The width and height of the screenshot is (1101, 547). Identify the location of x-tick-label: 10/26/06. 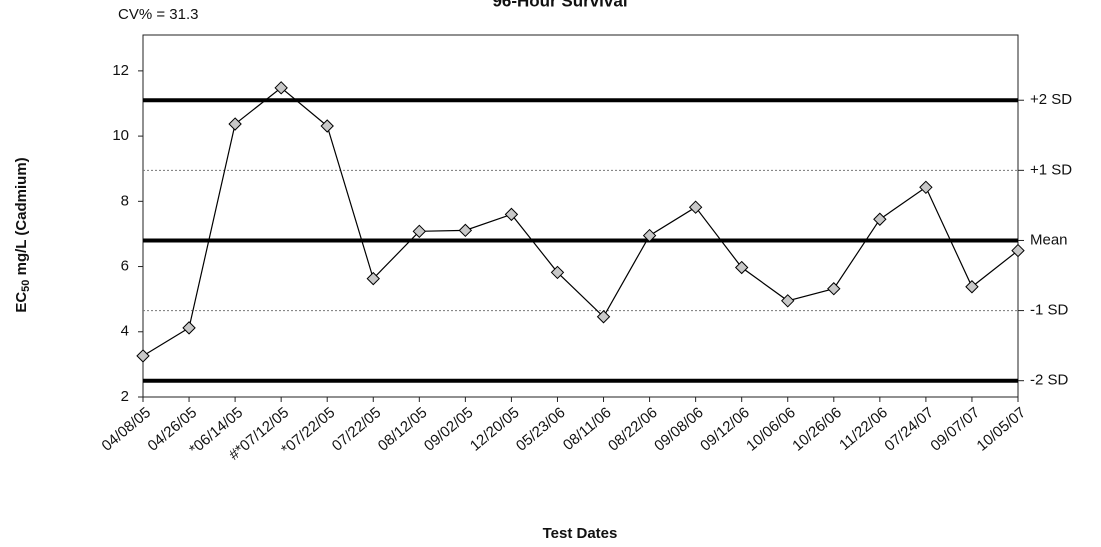
(817, 429).